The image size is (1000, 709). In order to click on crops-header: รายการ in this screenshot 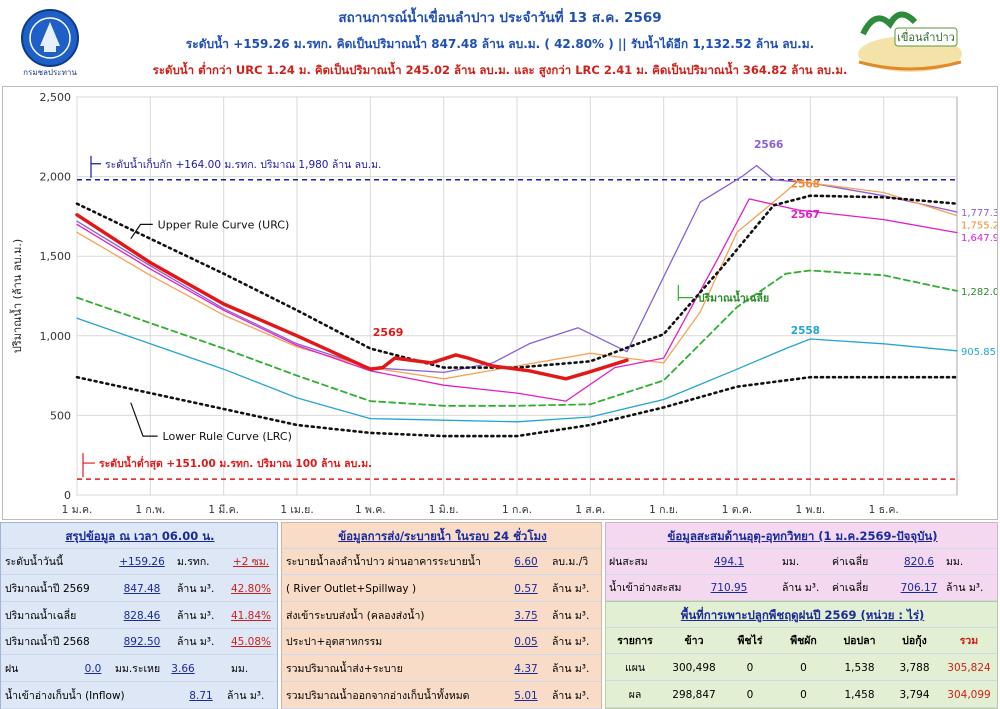, I will do `click(635, 641)`.